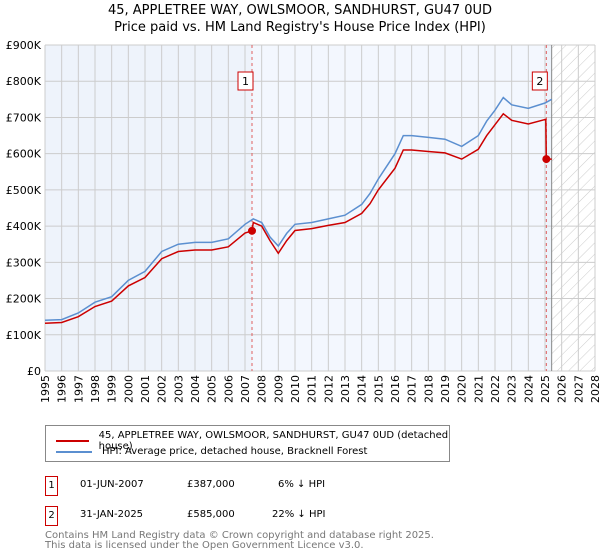 The width and height of the screenshot is (600, 560). I want to click on y-tick-label: £0, so click(34, 371).